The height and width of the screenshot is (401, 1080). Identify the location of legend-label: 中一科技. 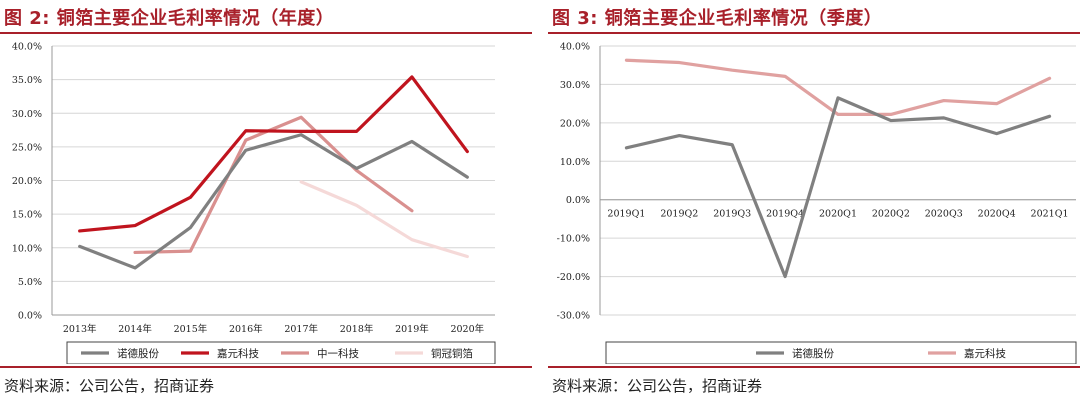
(338, 353).